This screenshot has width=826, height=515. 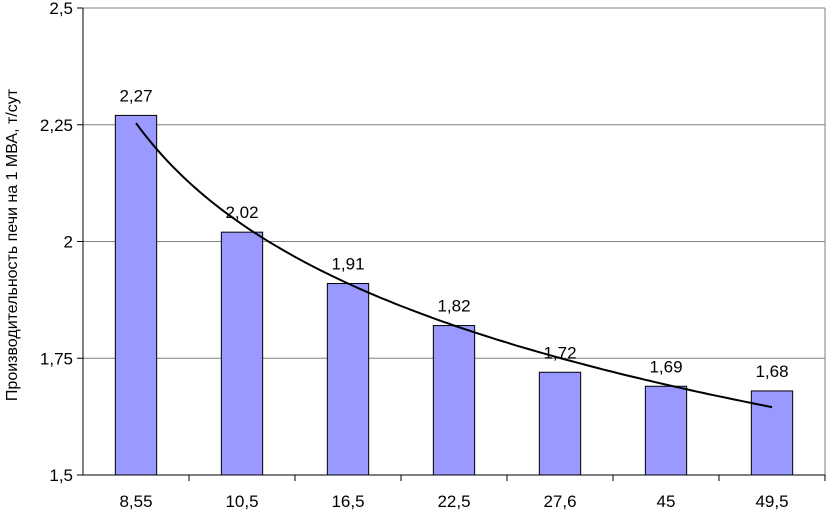 I want to click on data-label: 1,72, so click(x=559, y=352).